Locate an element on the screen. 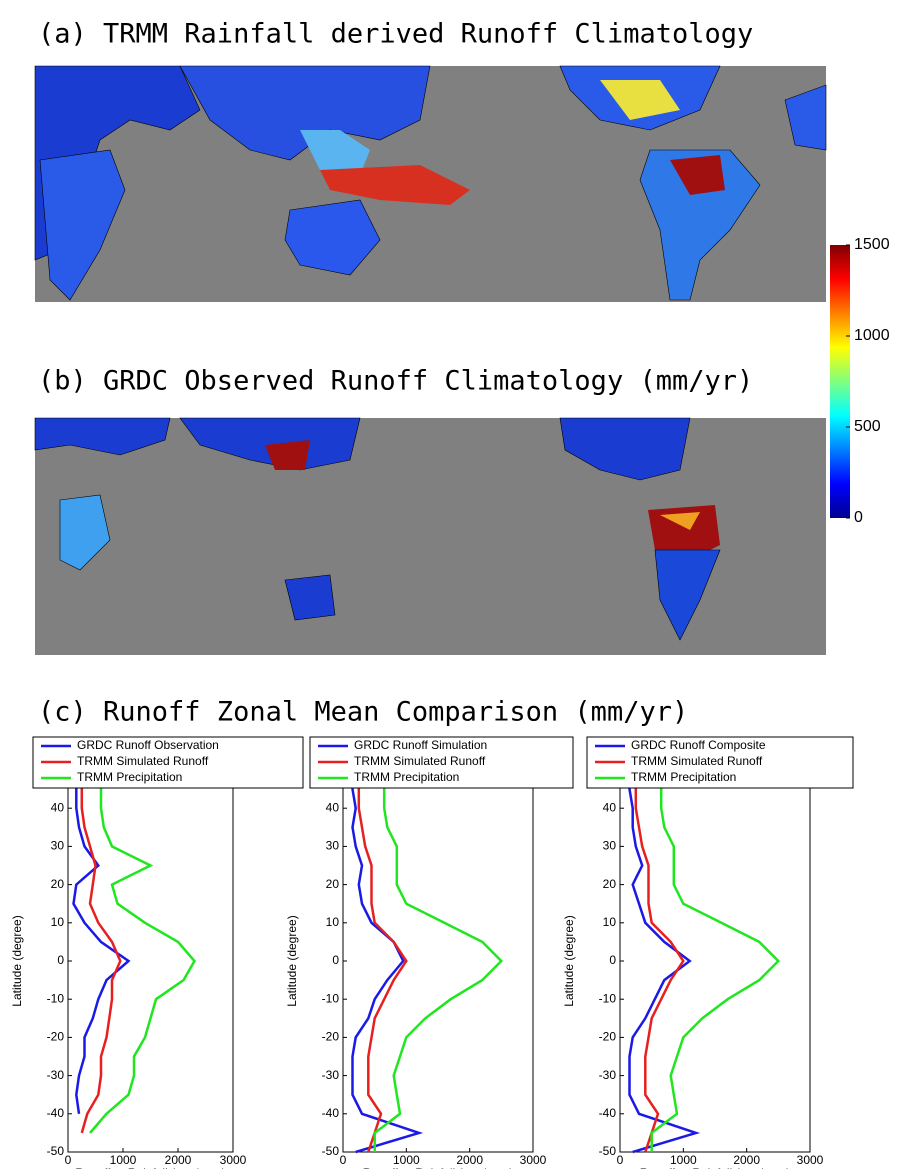 This screenshot has width=902, height=1174. legend-label: GRDC Runoff Composite is located at coordinates (698, 745).